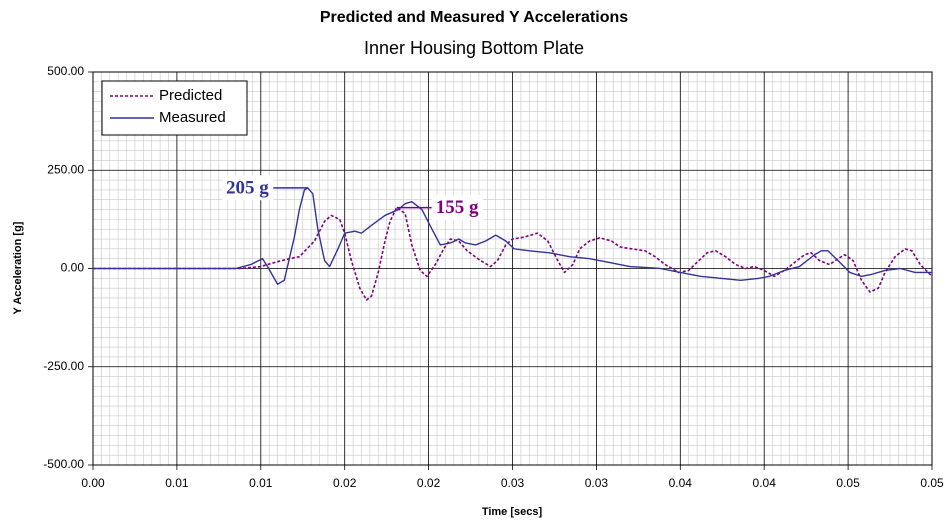 The image size is (948, 525). I want to click on y-tick-label: 500.00, so click(65, 71).